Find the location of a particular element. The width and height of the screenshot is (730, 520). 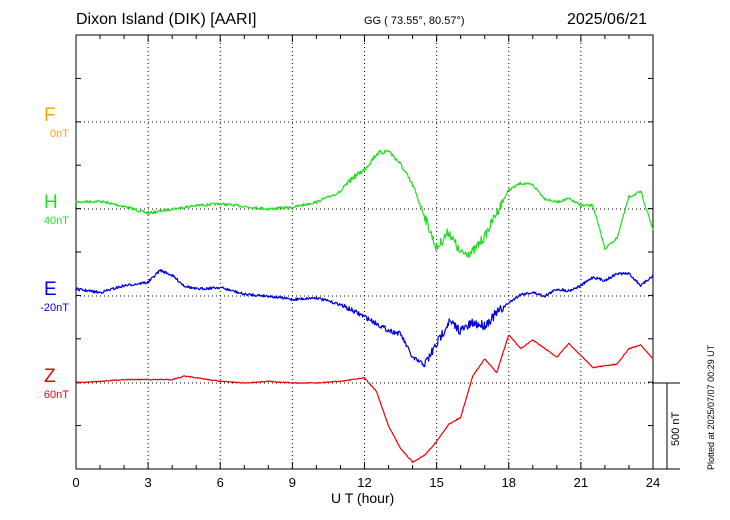

station-coordinates: GG ( 73.55°, 80.57°) is located at coordinates (414, 21).